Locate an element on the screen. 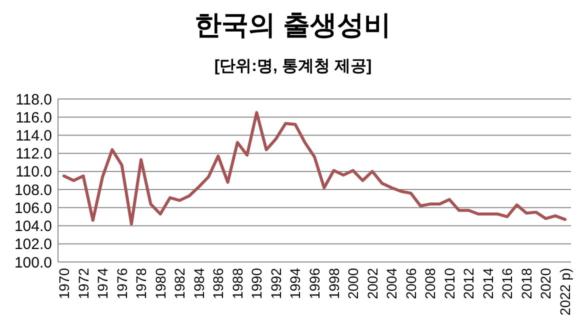 This screenshot has height=335, width=586. x-tick-label: 1974 is located at coordinates (102, 284).